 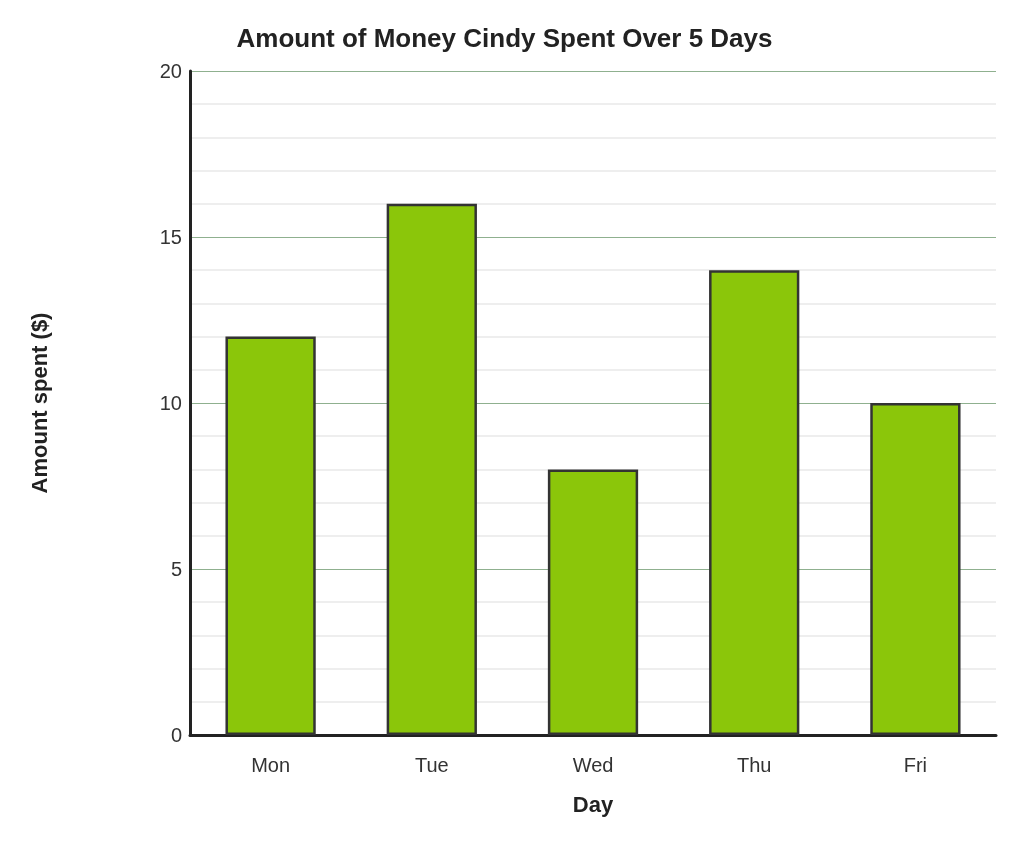 What do you see at coordinates (504, 38) in the screenshot?
I see `chart-title: Amount of Money Cindy Spent Over 5 Days` at bounding box center [504, 38].